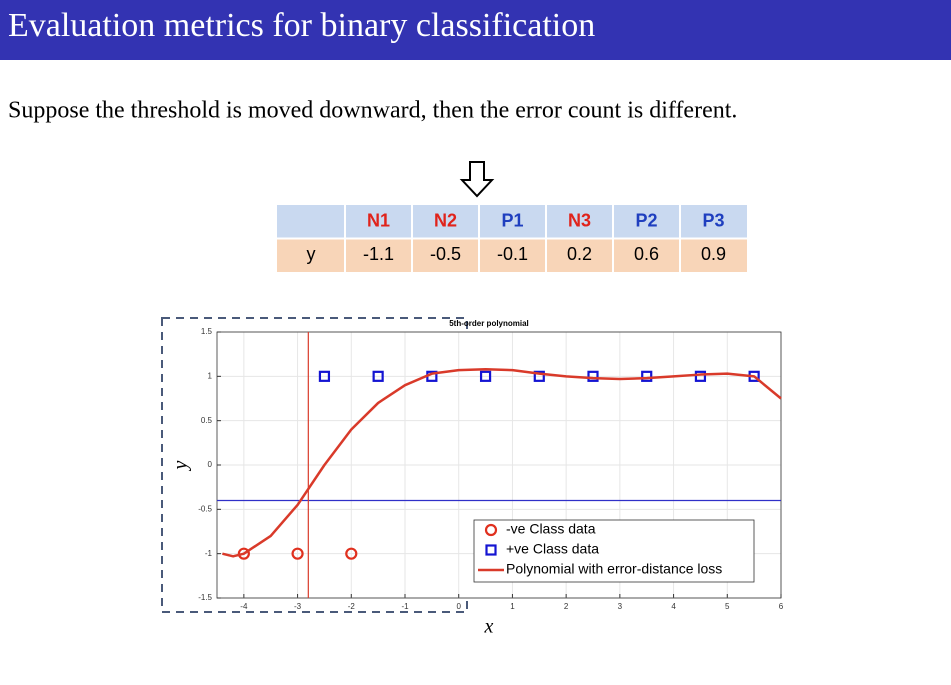  Describe the element at coordinates (551, 529) in the screenshot. I see `legend-label: -ve Class data` at that location.